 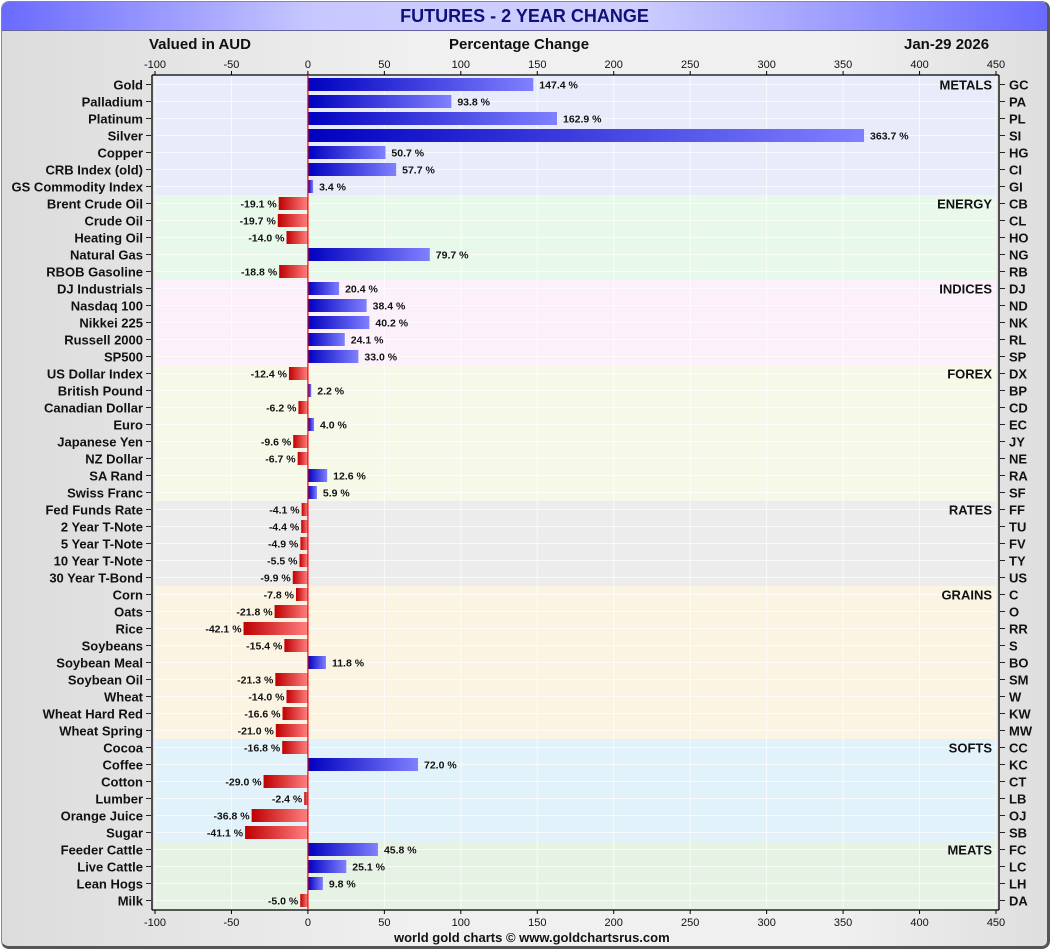 What do you see at coordinates (843, 923) in the screenshot?
I see `x-tick-label-bottom: 350` at bounding box center [843, 923].